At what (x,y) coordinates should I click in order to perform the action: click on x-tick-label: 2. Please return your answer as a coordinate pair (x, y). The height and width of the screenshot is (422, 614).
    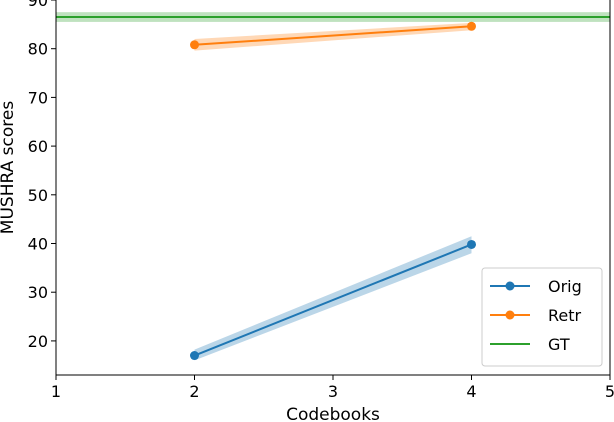
    Looking at the image, I should click on (194, 391).